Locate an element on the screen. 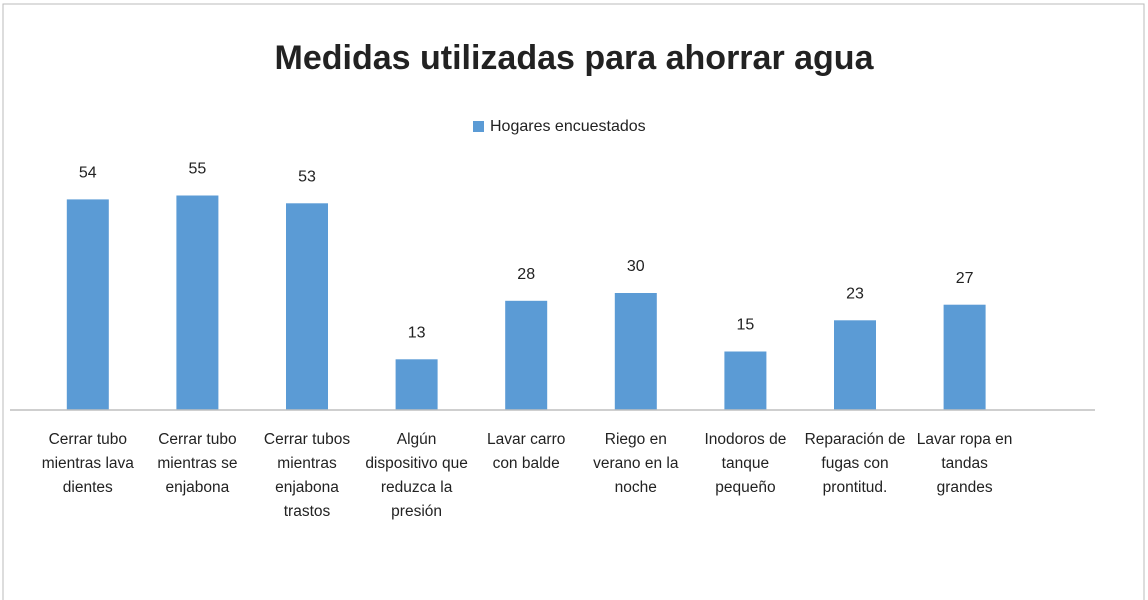 This screenshot has width=1148, height=600. x-tick-label: Cerrar tubo mientras se enjabona is located at coordinates (197, 463).